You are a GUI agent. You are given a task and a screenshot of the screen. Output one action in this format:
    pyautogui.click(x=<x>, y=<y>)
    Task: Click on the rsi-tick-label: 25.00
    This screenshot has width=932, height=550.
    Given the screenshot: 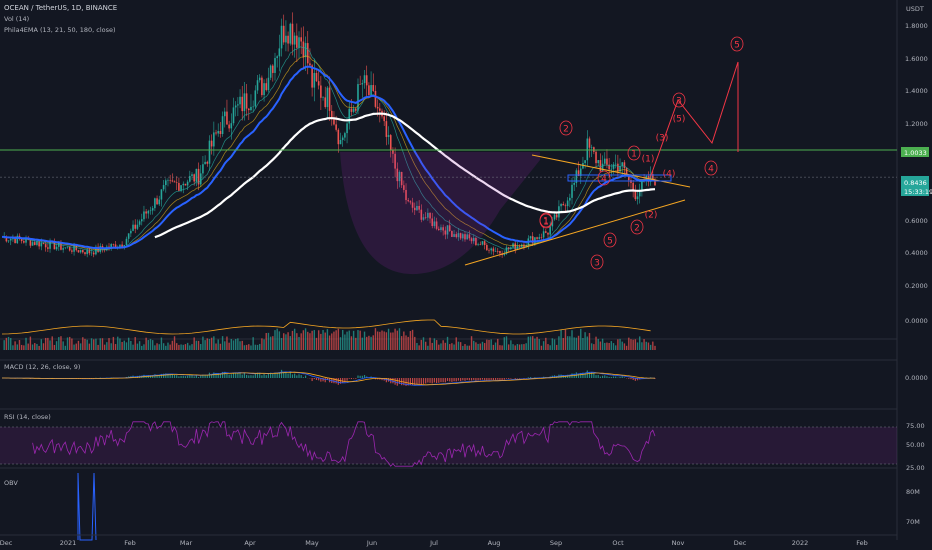 What is the action you would take?
    pyautogui.click(x=915, y=468)
    